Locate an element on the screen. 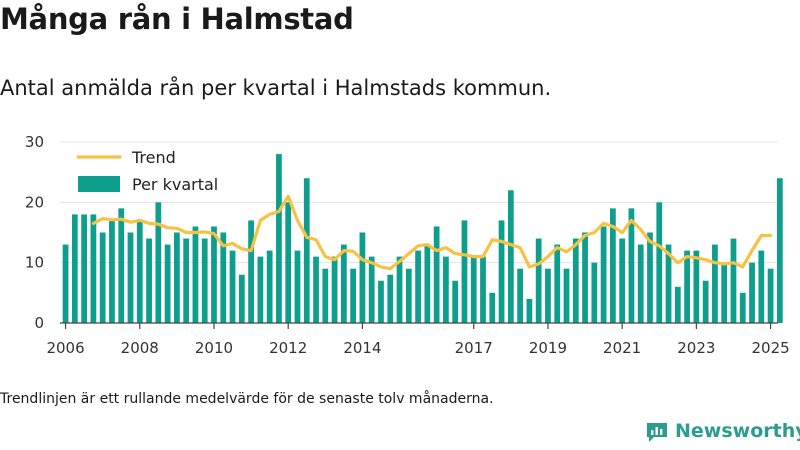 The image size is (800, 450). y-tick-label: 20 is located at coordinates (34, 202).